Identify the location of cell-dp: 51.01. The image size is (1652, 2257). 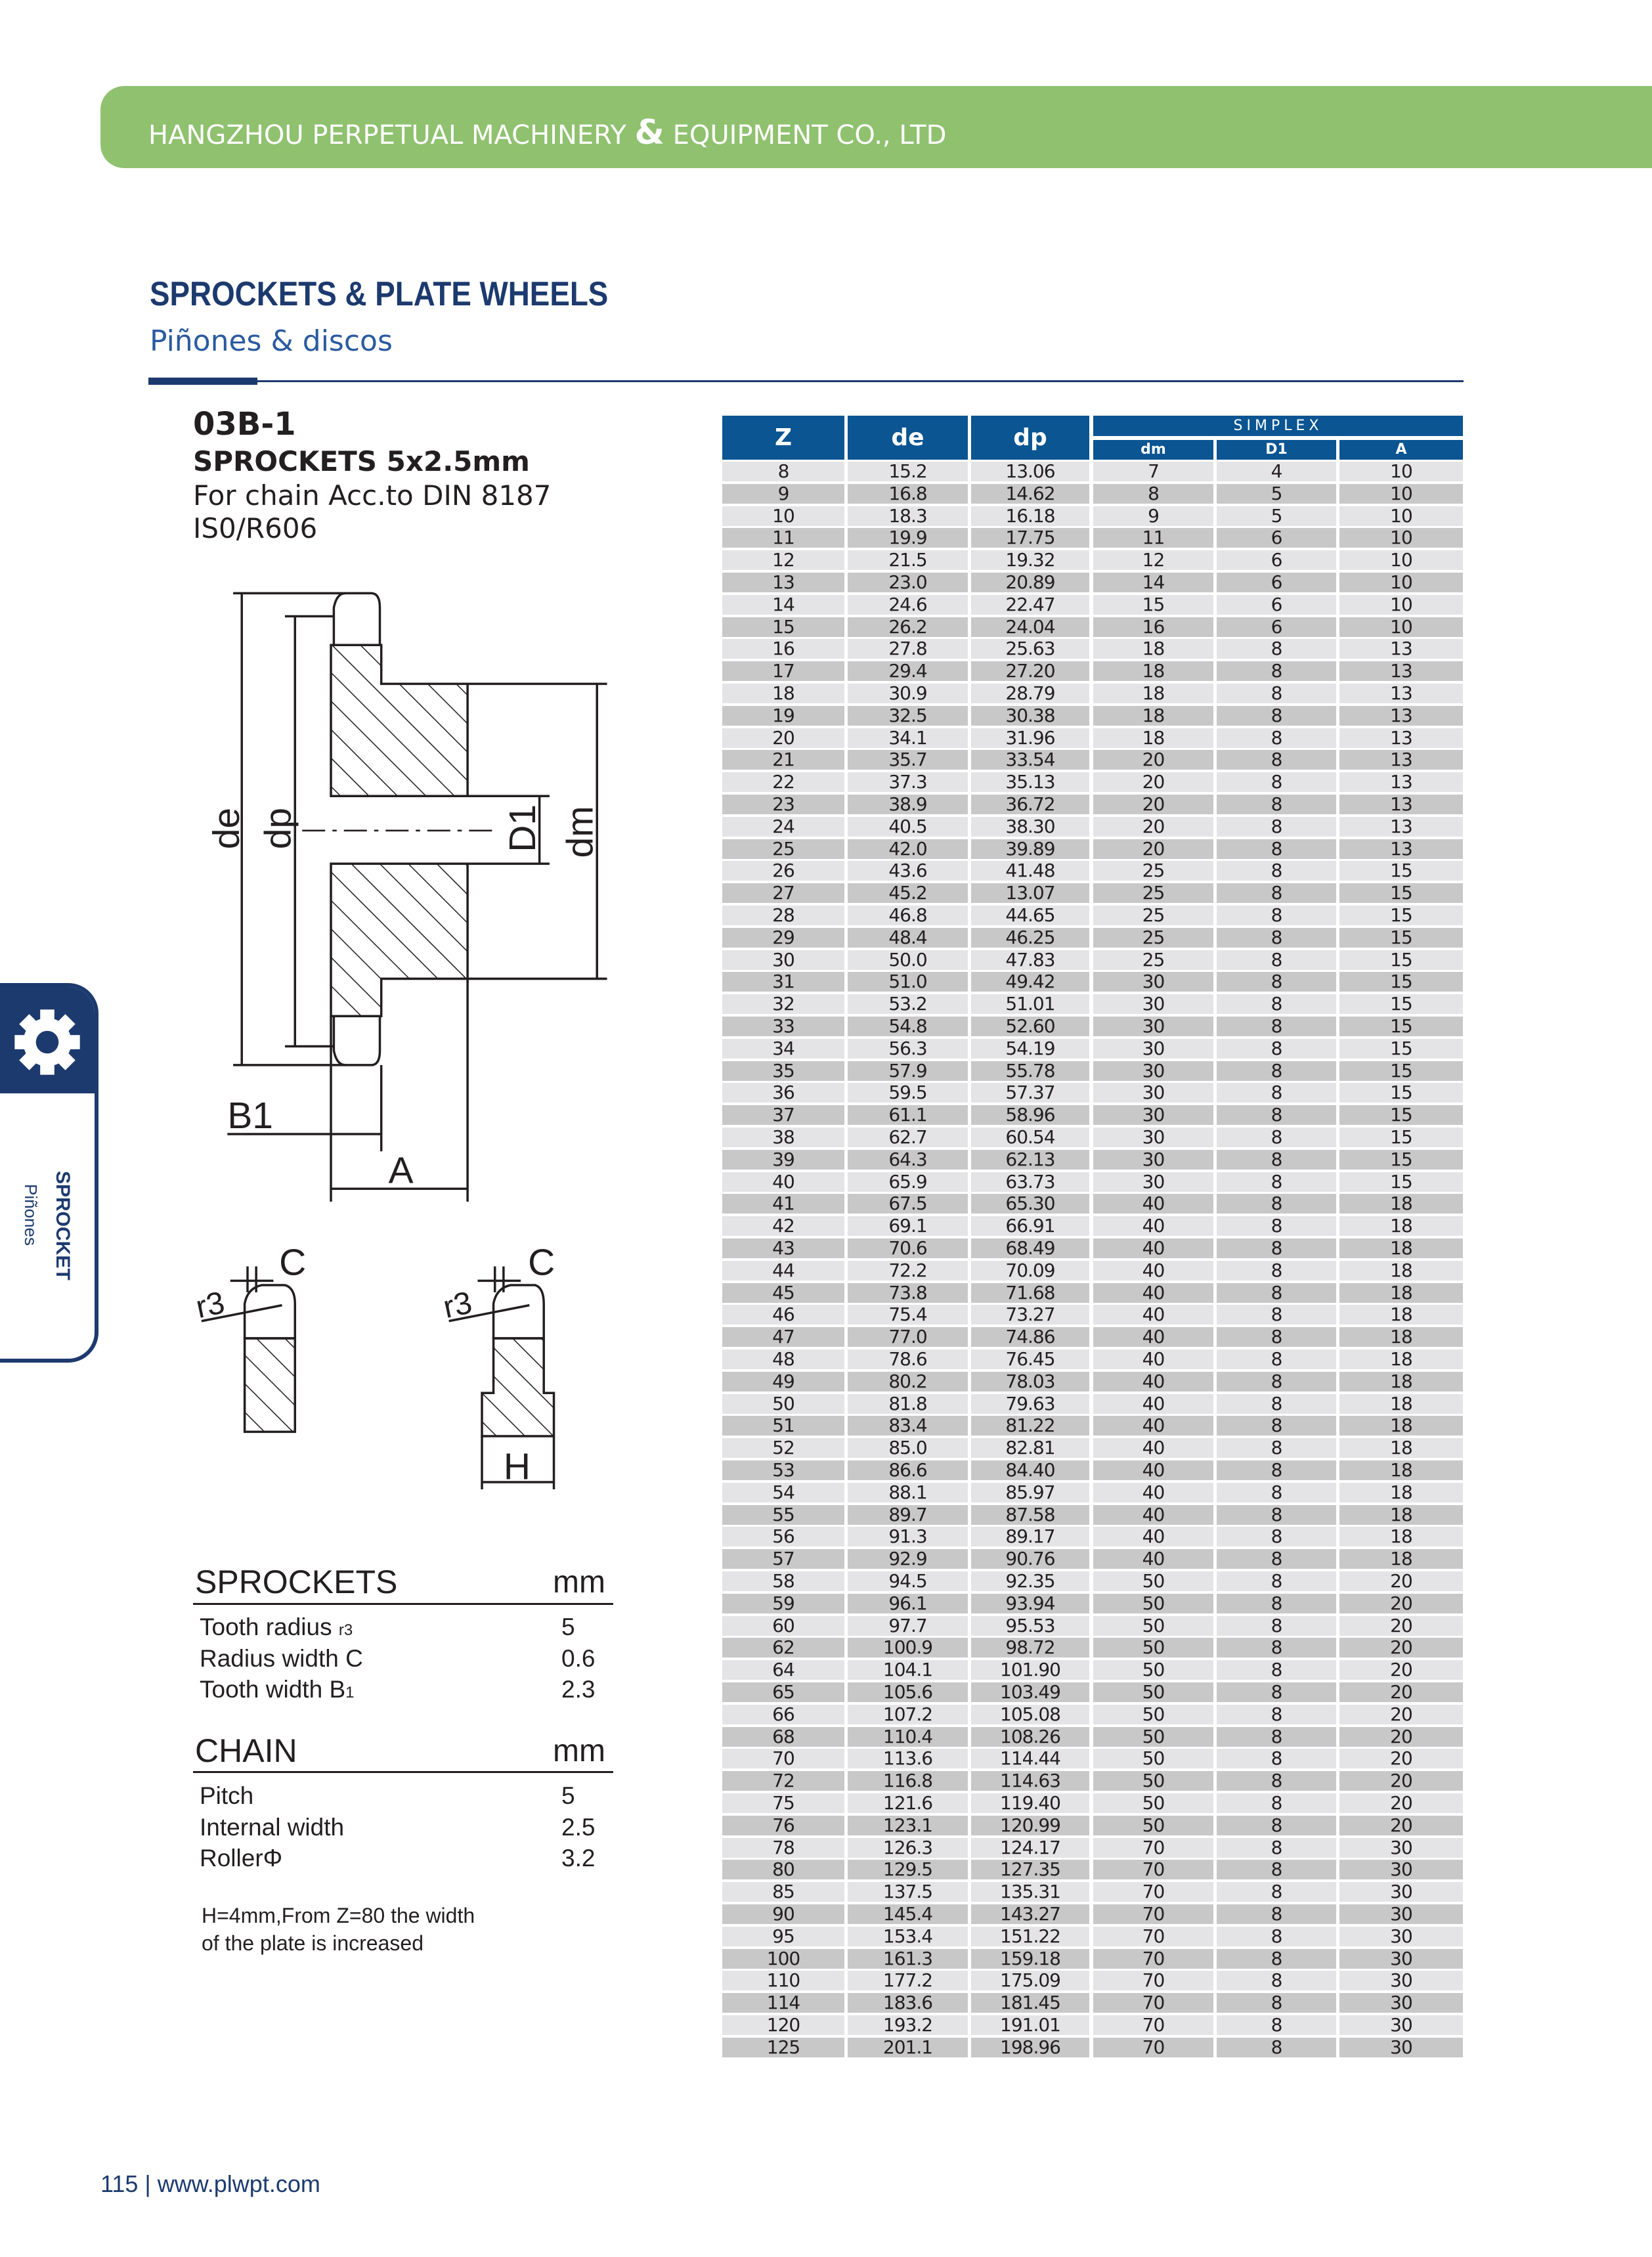
(1030, 1004).